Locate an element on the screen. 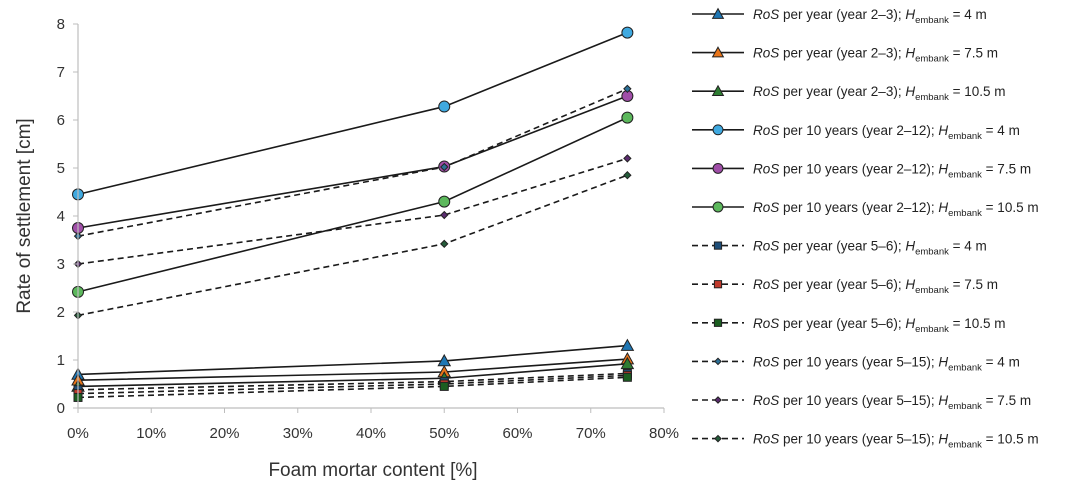 This screenshot has height=483, width=1065. x-tick-label: 30% is located at coordinates (298, 433).